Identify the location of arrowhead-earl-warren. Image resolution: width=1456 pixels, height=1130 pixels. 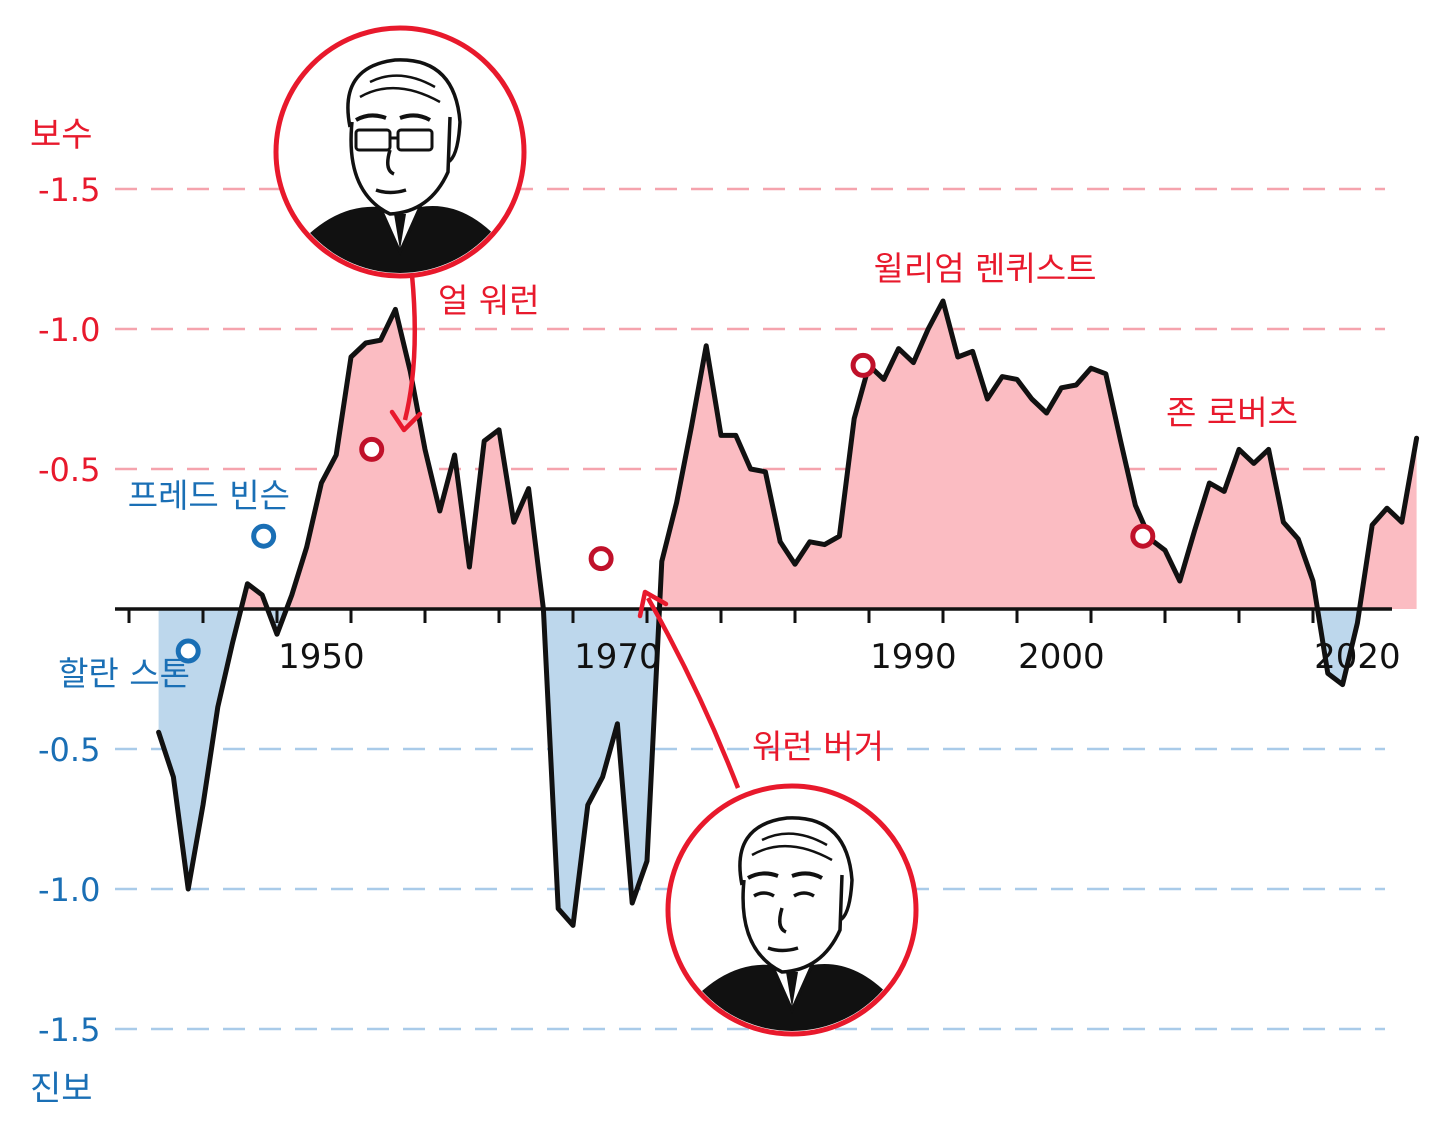
(406, 421).